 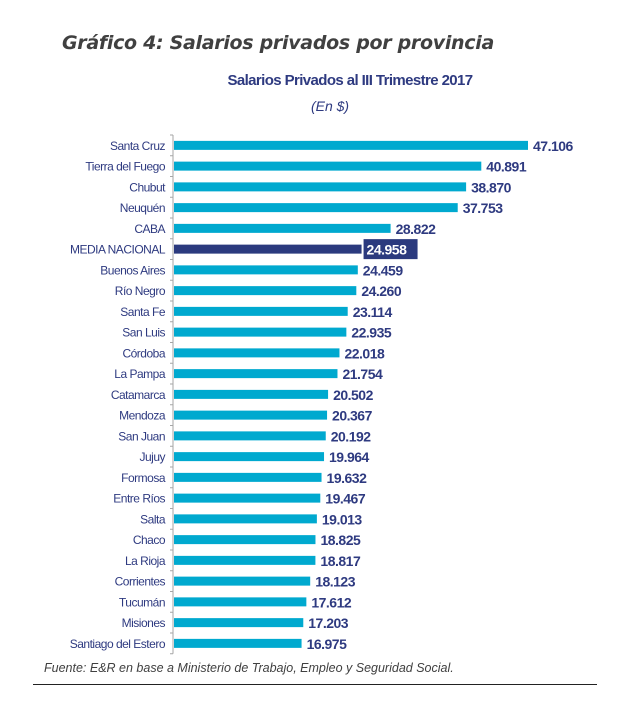 What do you see at coordinates (347, 478) in the screenshot?
I see `value-label: 19.632` at bounding box center [347, 478].